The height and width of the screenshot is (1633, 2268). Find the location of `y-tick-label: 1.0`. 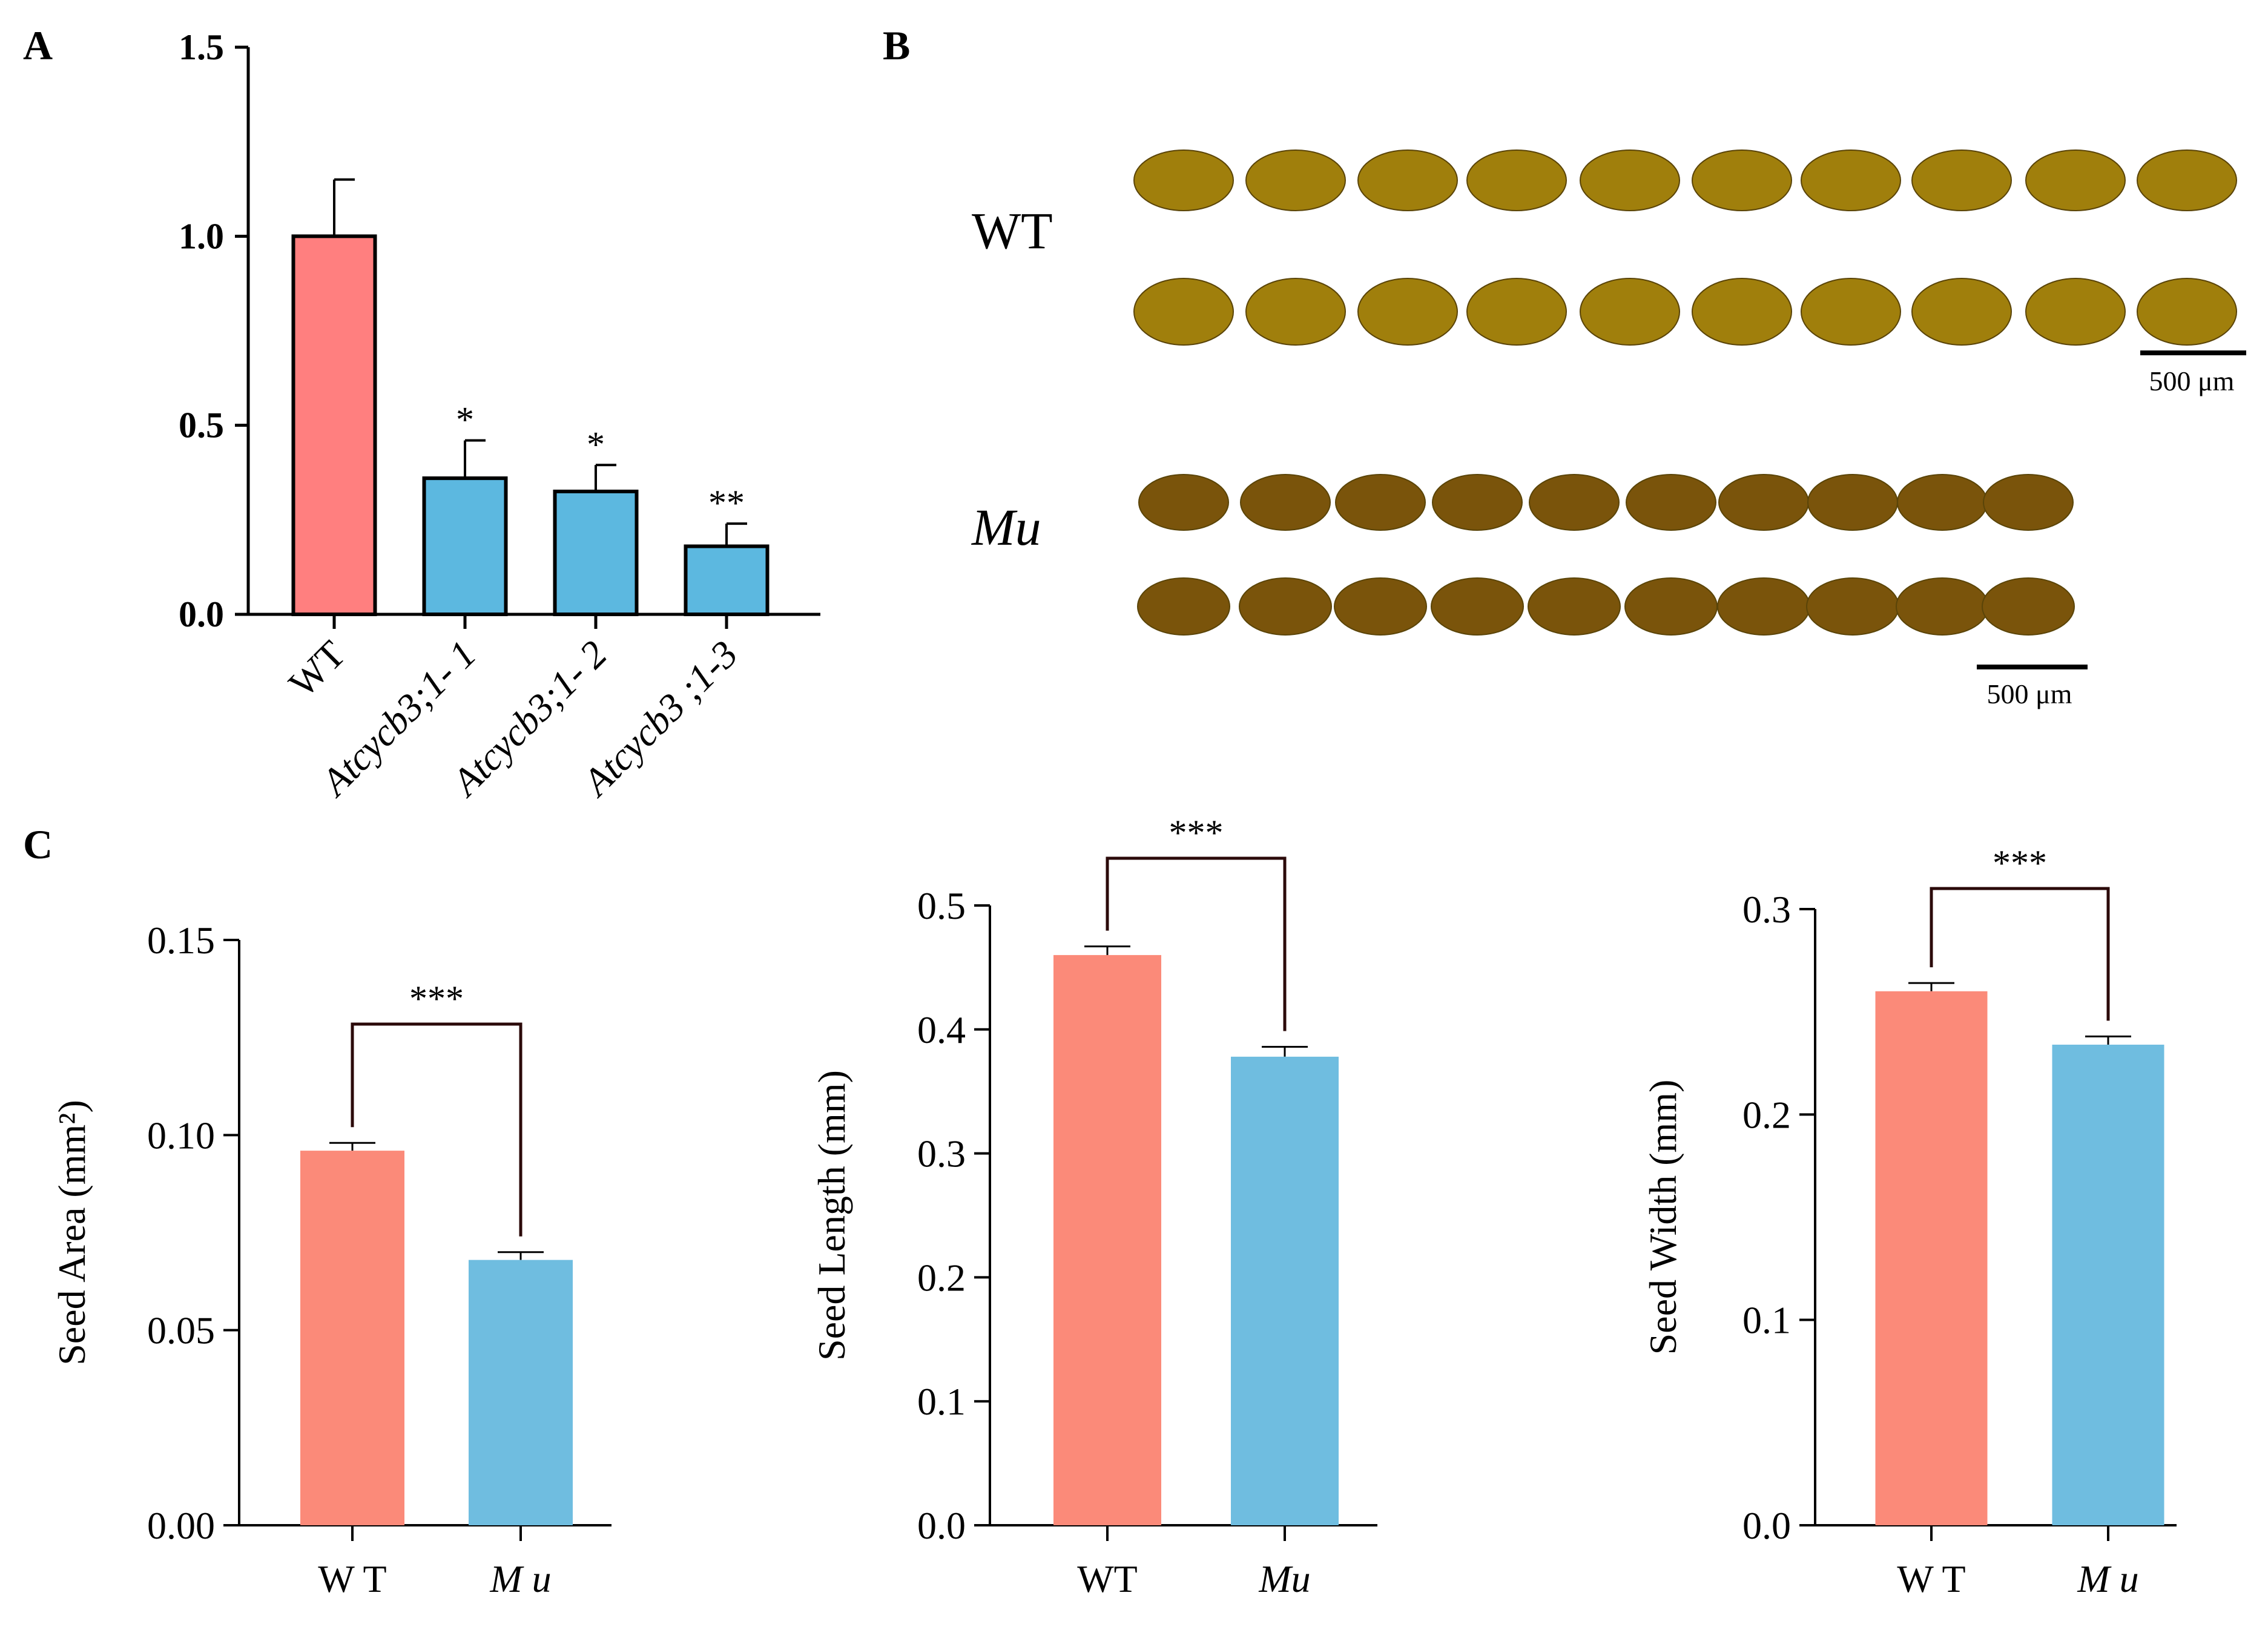

y-tick-label: 1.0 is located at coordinates (201, 236).